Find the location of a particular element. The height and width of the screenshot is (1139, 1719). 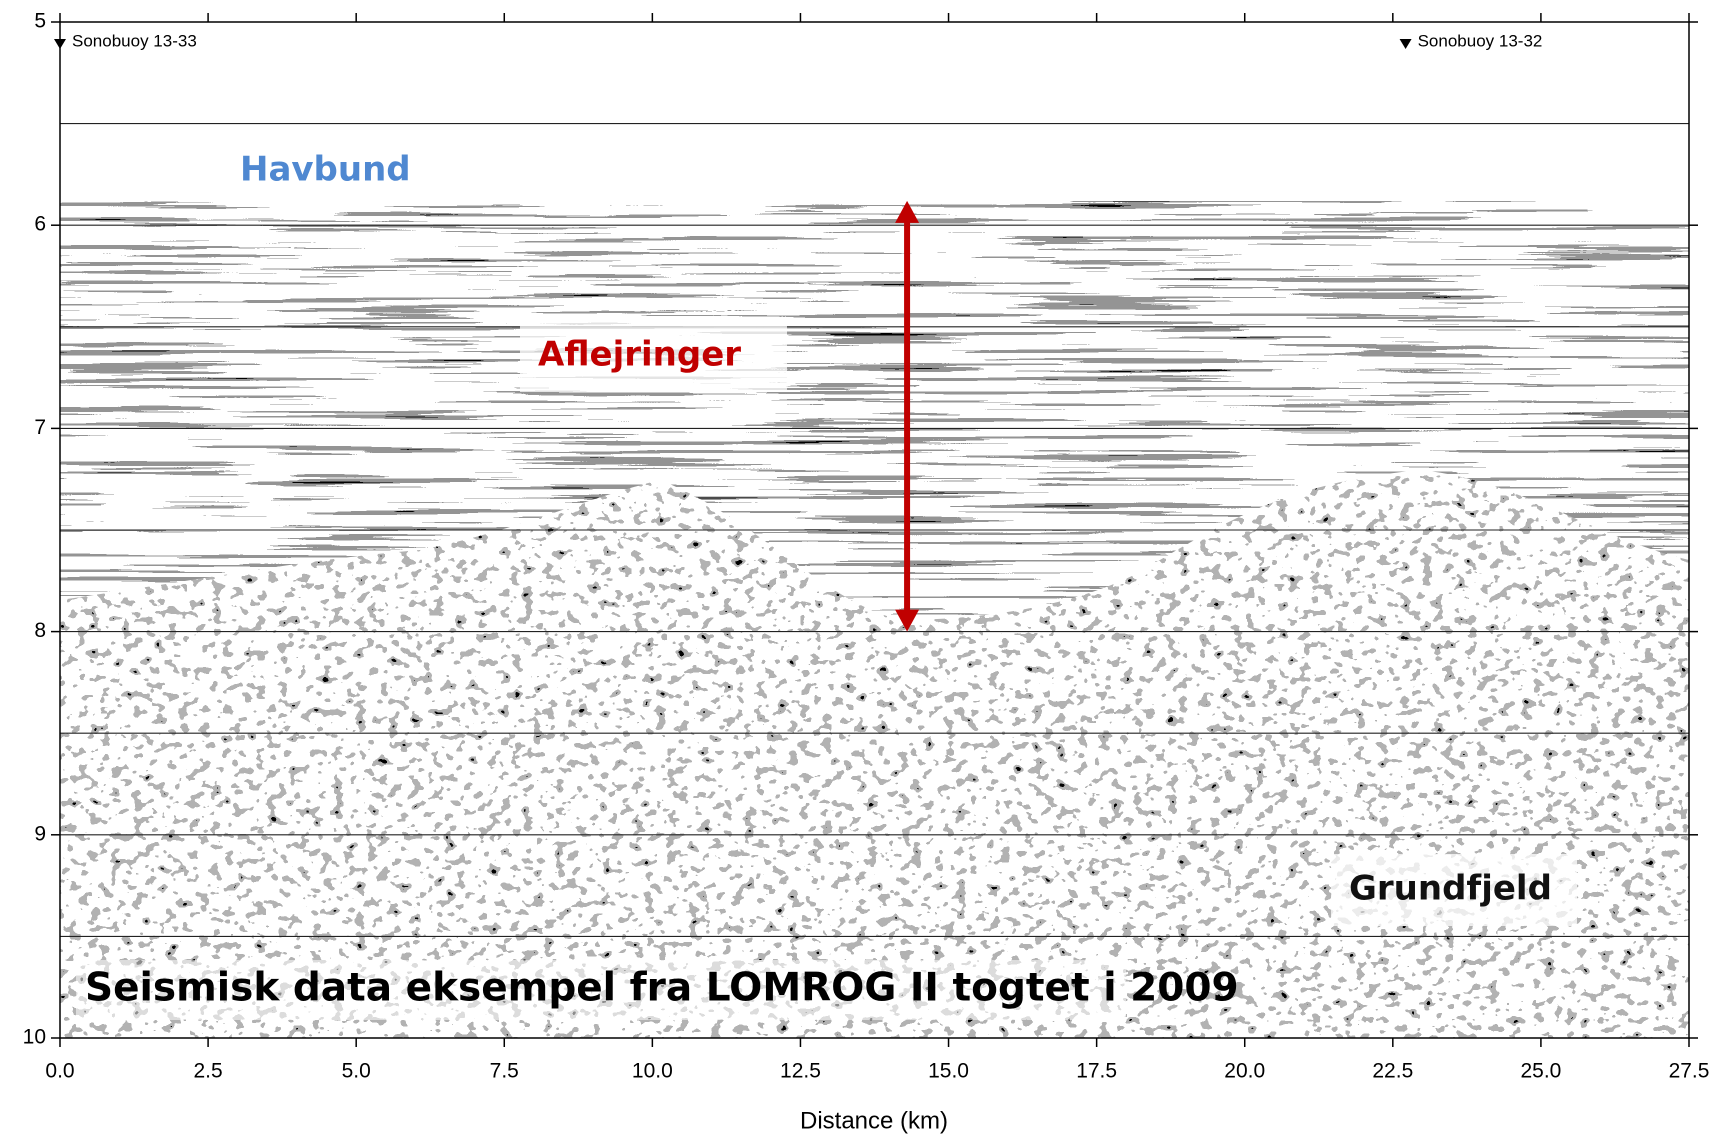

annotation: Aflejringer is located at coordinates (639, 355).